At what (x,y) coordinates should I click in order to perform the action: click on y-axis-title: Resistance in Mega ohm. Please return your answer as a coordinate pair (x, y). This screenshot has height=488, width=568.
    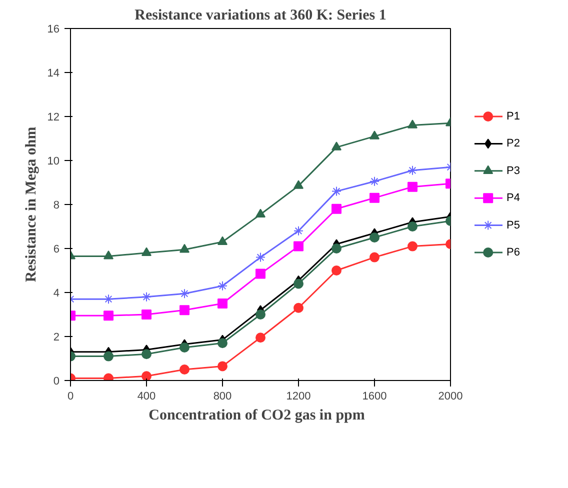
    Looking at the image, I should click on (31, 204).